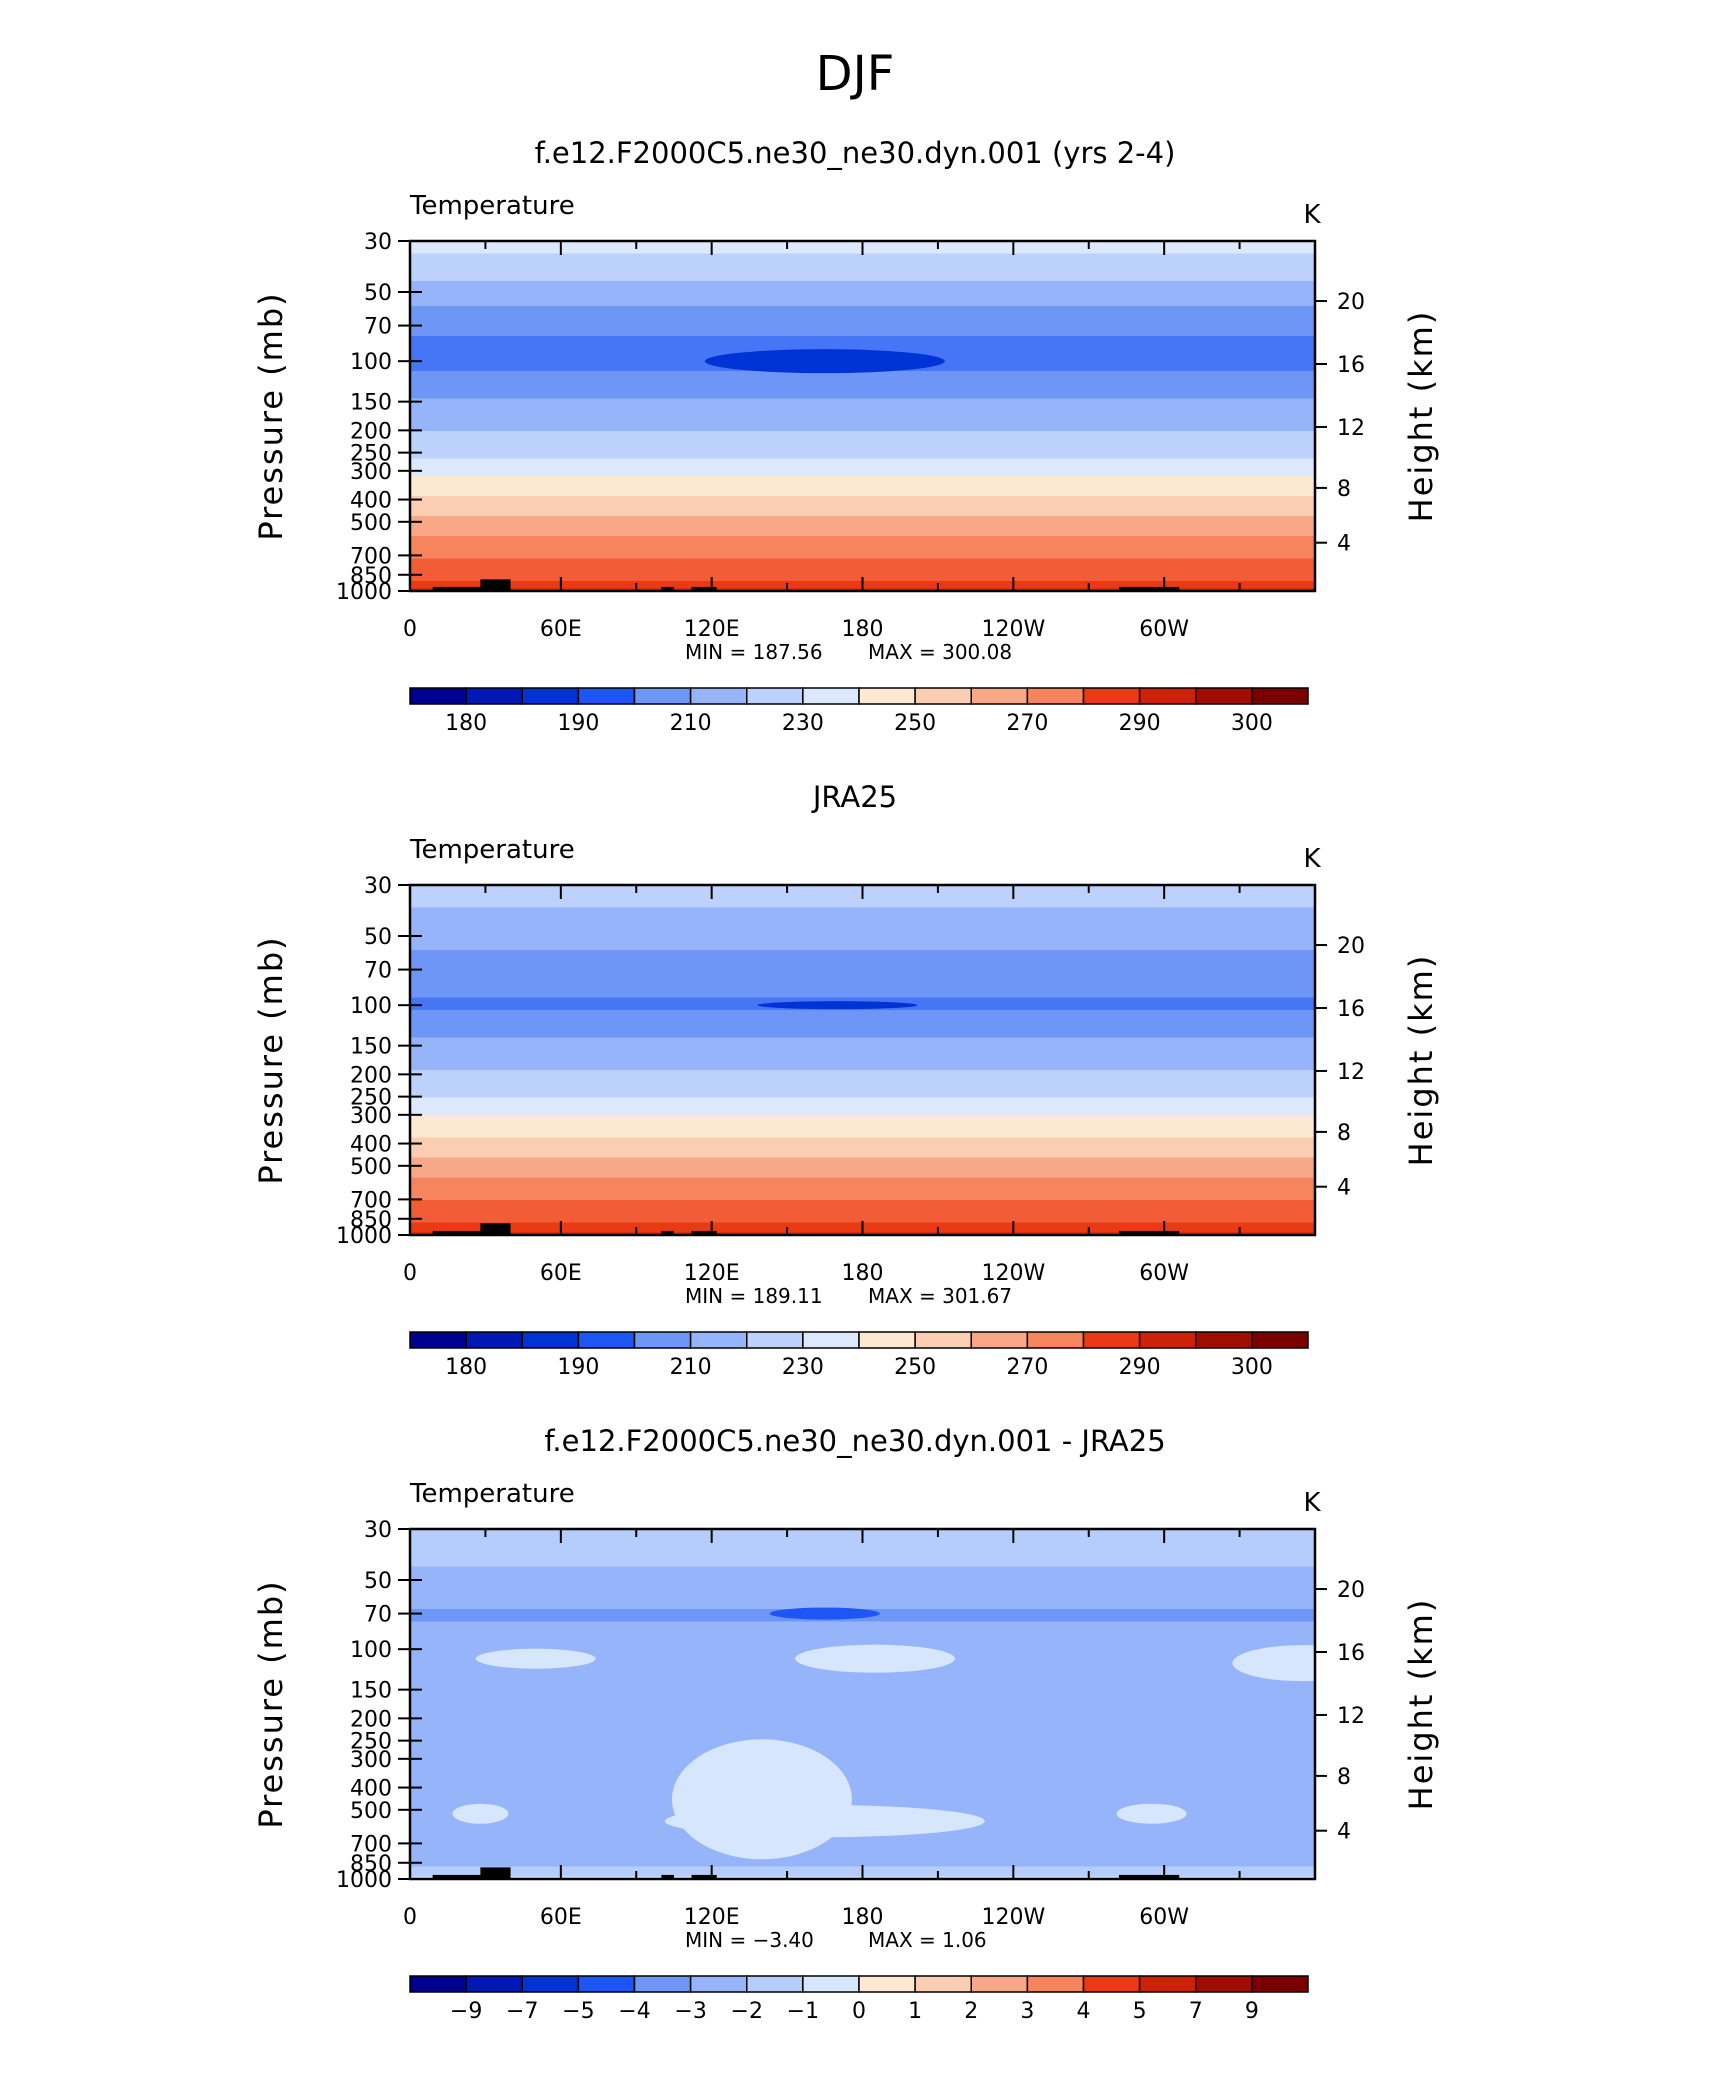  Describe the element at coordinates (378, 886) in the screenshot. I see `y-tick-label: 30` at that location.